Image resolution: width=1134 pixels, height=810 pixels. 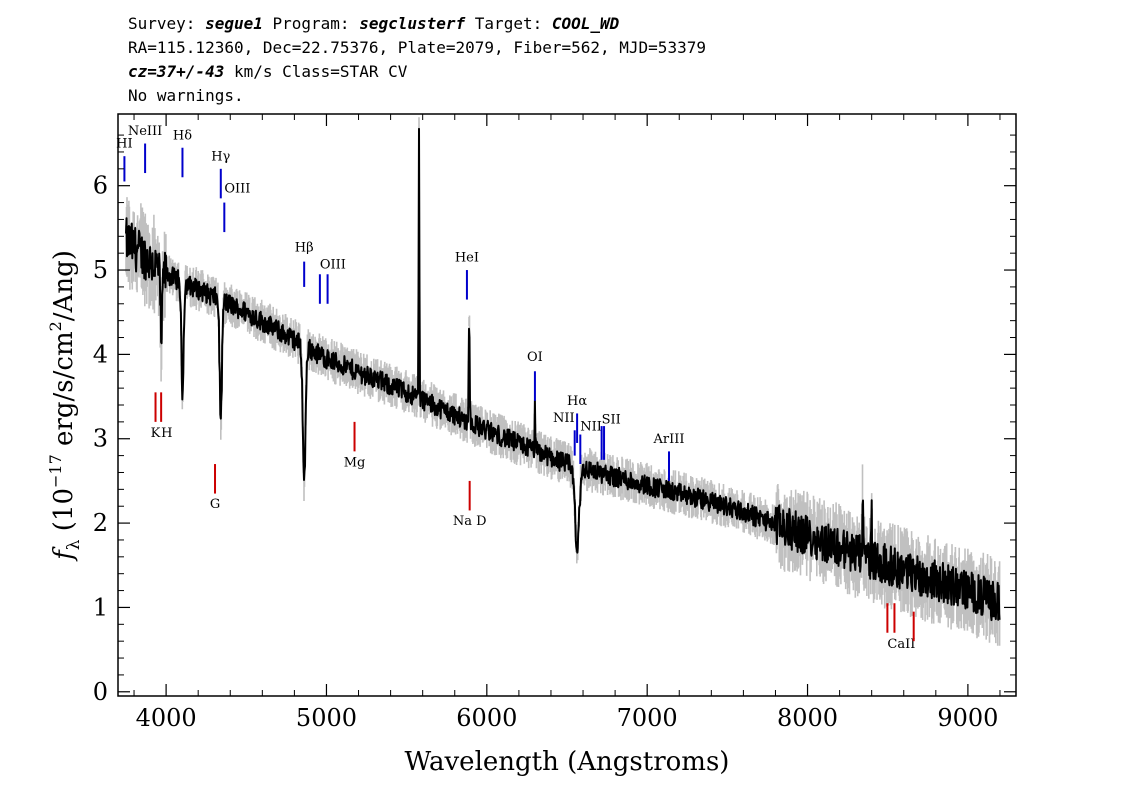 I want to click on x-tick-label: 4000, so click(x=166, y=718).